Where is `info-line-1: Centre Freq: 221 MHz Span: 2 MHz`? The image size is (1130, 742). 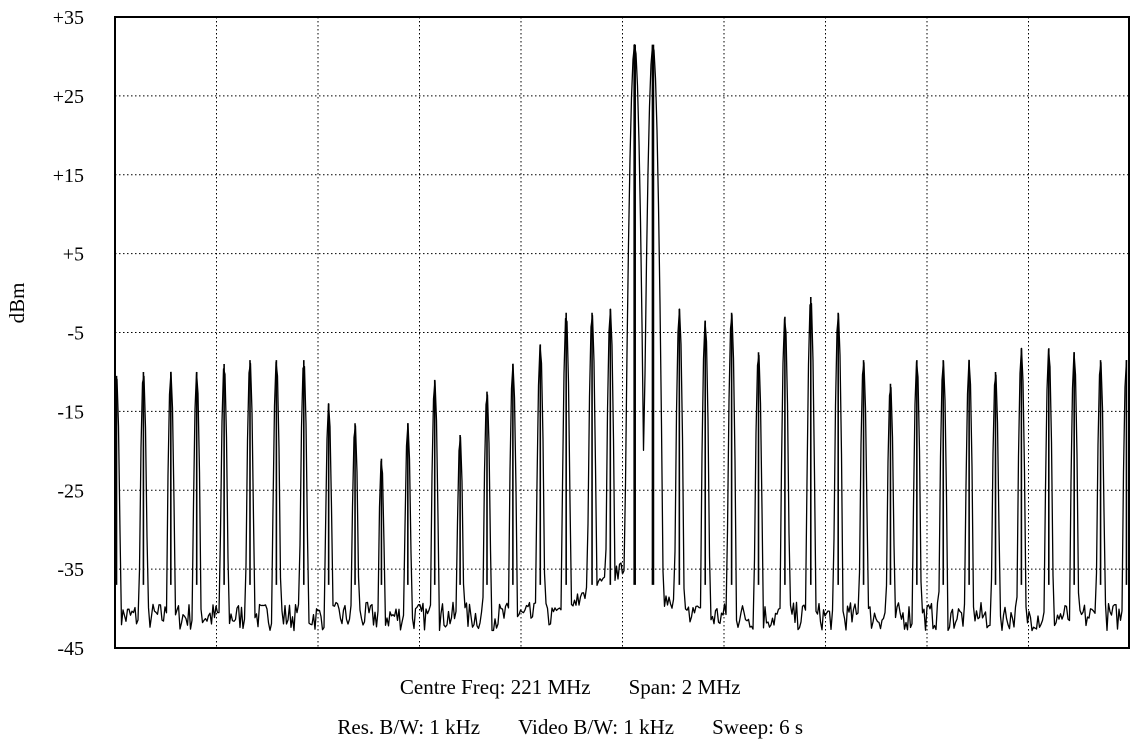 info-line-1: Centre Freq: 221 MHz Span: 2 MHz is located at coordinates (565, 675).